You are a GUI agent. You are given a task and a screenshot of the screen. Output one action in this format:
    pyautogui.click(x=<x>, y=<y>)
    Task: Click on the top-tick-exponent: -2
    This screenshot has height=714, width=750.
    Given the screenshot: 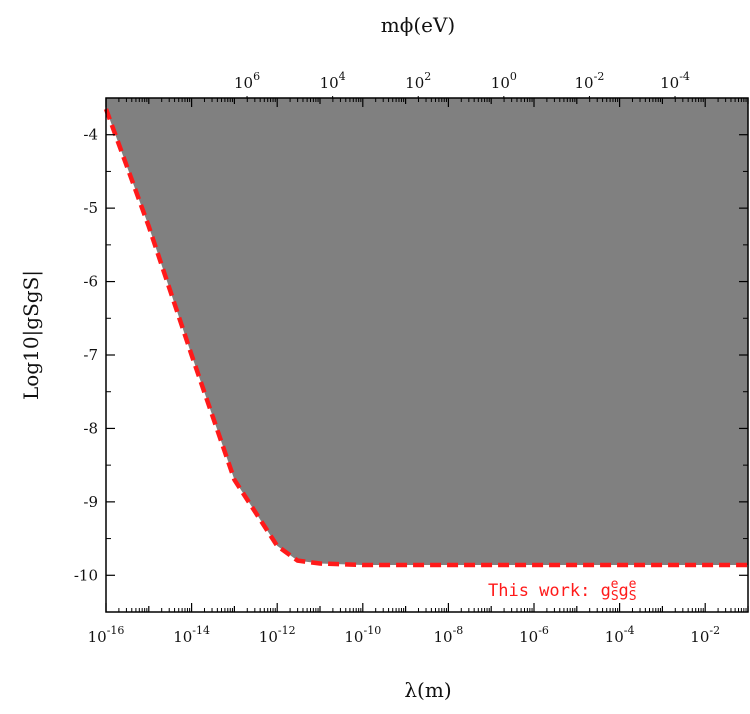 What is the action you would take?
    pyautogui.click(x=599, y=76)
    